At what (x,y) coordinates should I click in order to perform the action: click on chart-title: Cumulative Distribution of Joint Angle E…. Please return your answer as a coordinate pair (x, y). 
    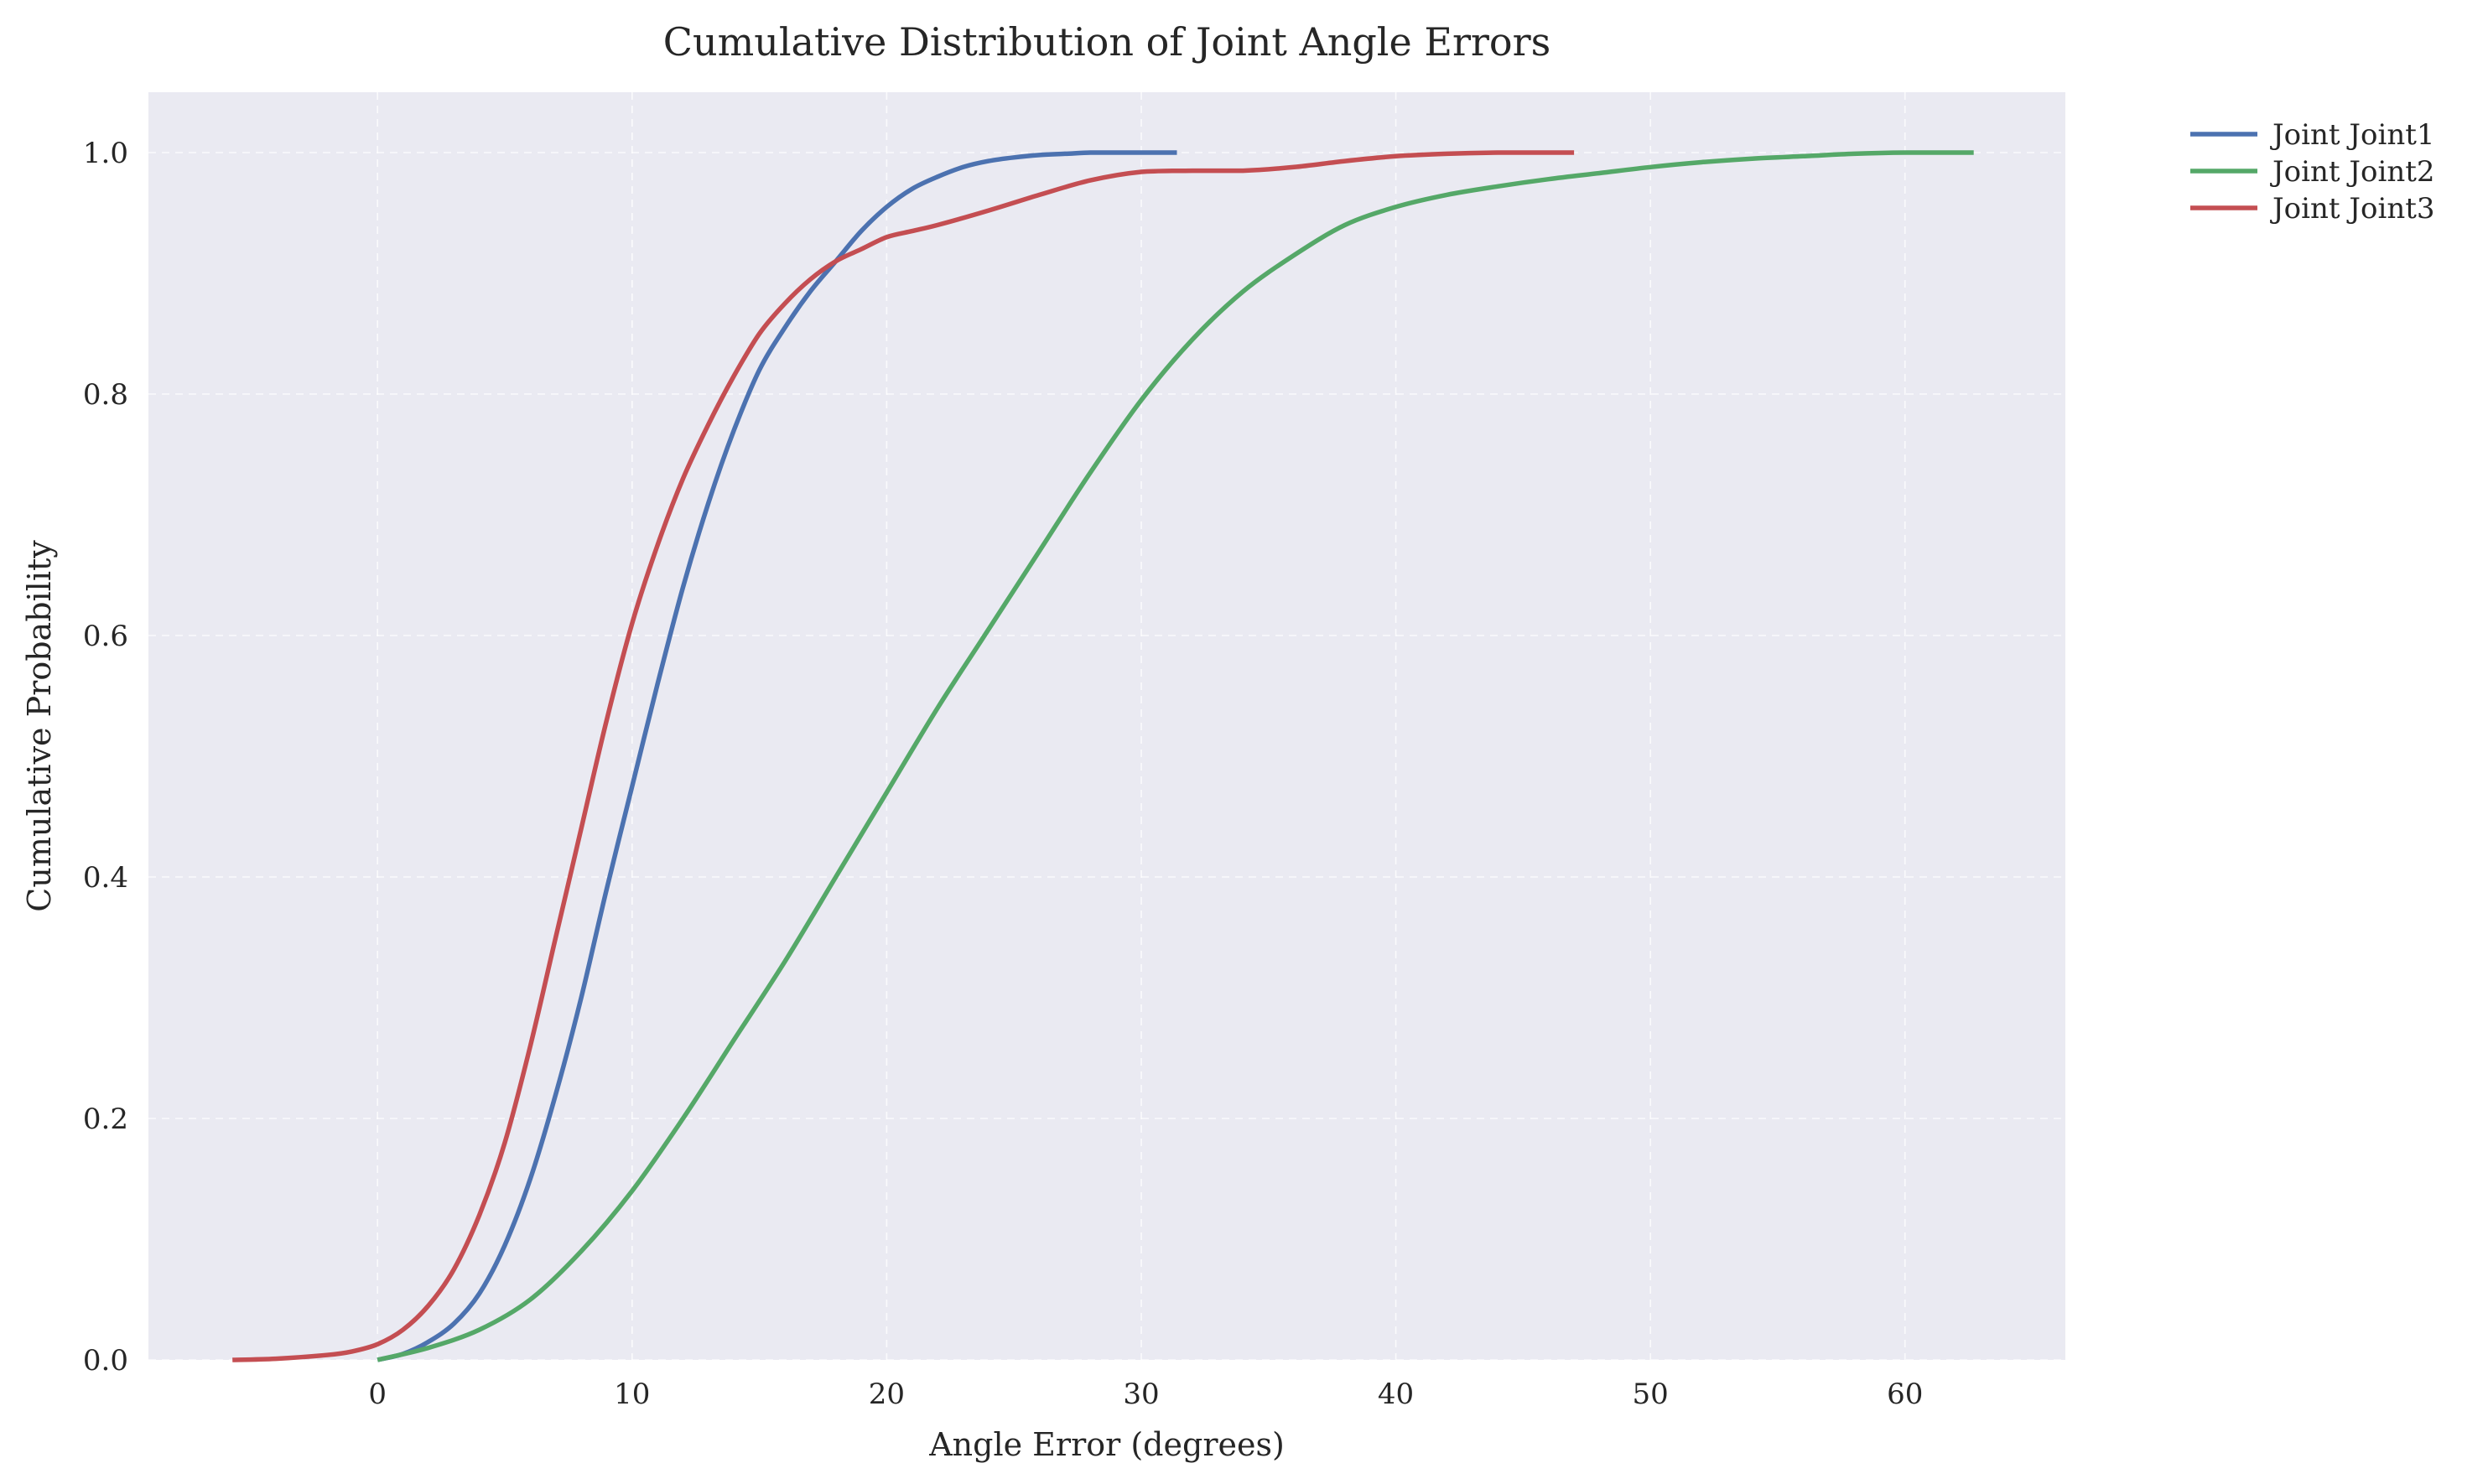
    Looking at the image, I should click on (1106, 42).